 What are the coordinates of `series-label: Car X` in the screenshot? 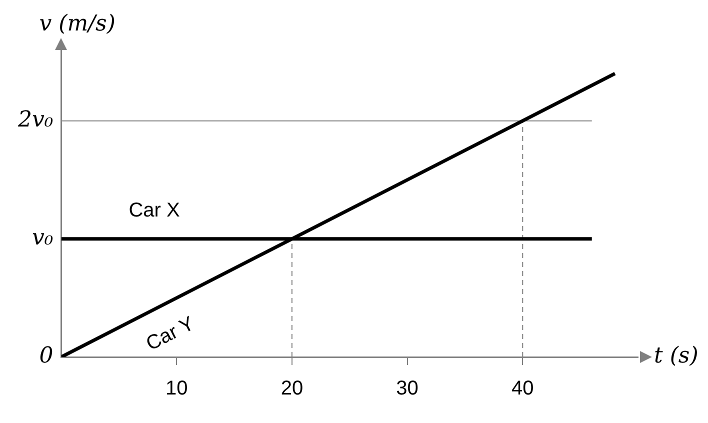 It's located at (154, 210).